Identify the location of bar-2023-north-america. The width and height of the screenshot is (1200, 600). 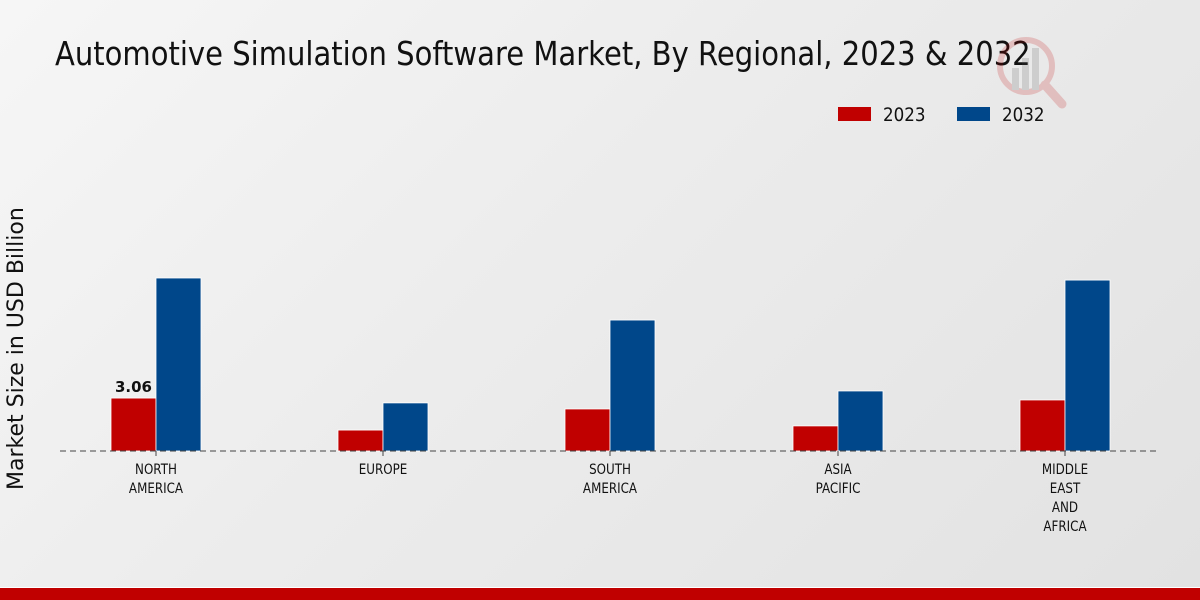
(133, 424).